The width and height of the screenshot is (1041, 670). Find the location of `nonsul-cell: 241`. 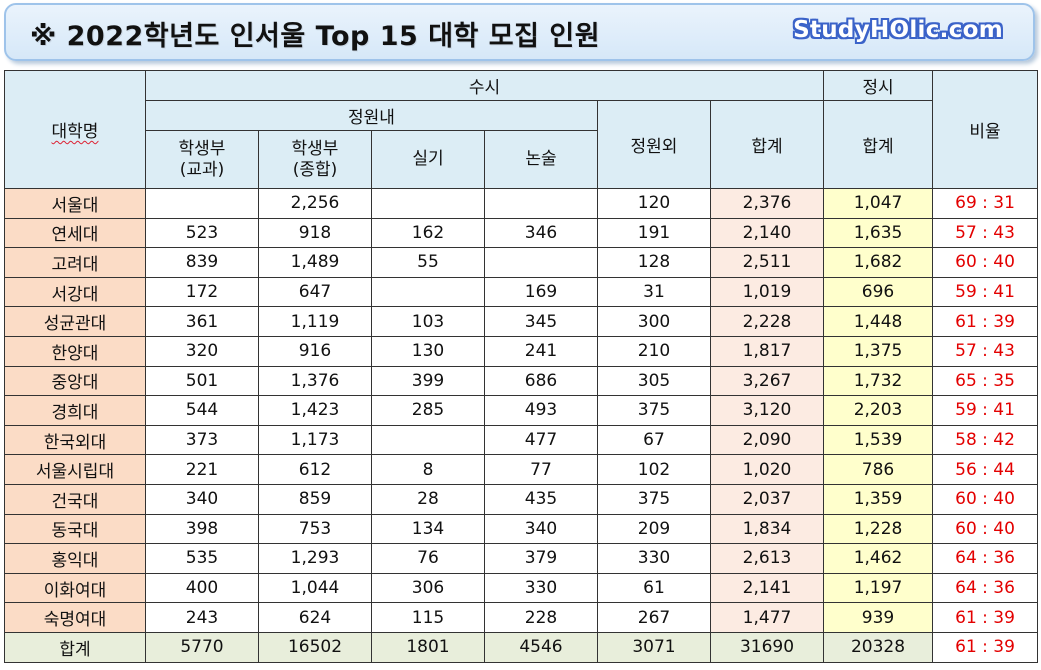

nonsul-cell: 241 is located at coordinates (541, 351).